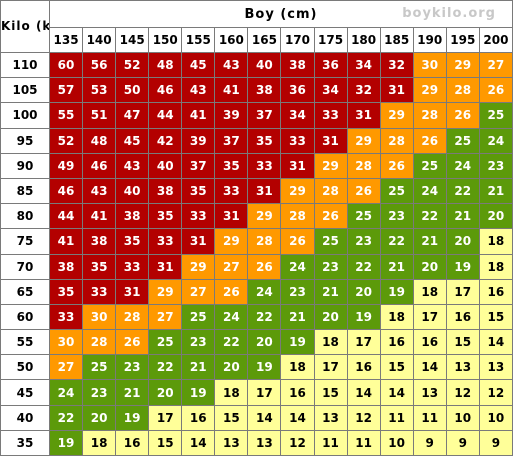 The height and width of the screenshot is (458, 516). I want to click on bmi-cell: 10, so click(462, 417).